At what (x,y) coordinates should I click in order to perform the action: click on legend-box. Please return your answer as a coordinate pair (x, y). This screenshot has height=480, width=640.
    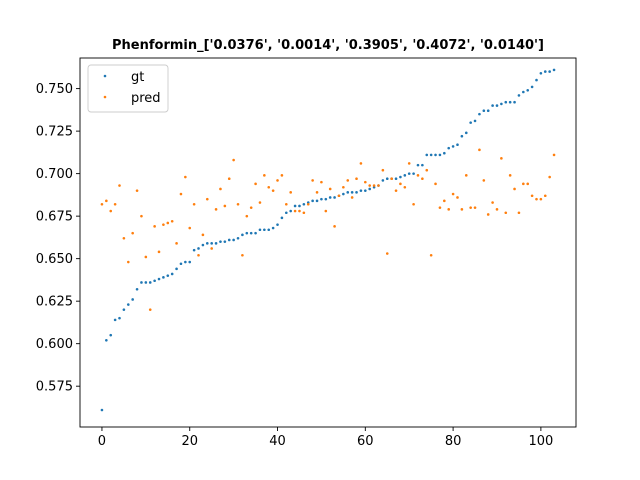
    Looking at the image, I should click on (128, 88).